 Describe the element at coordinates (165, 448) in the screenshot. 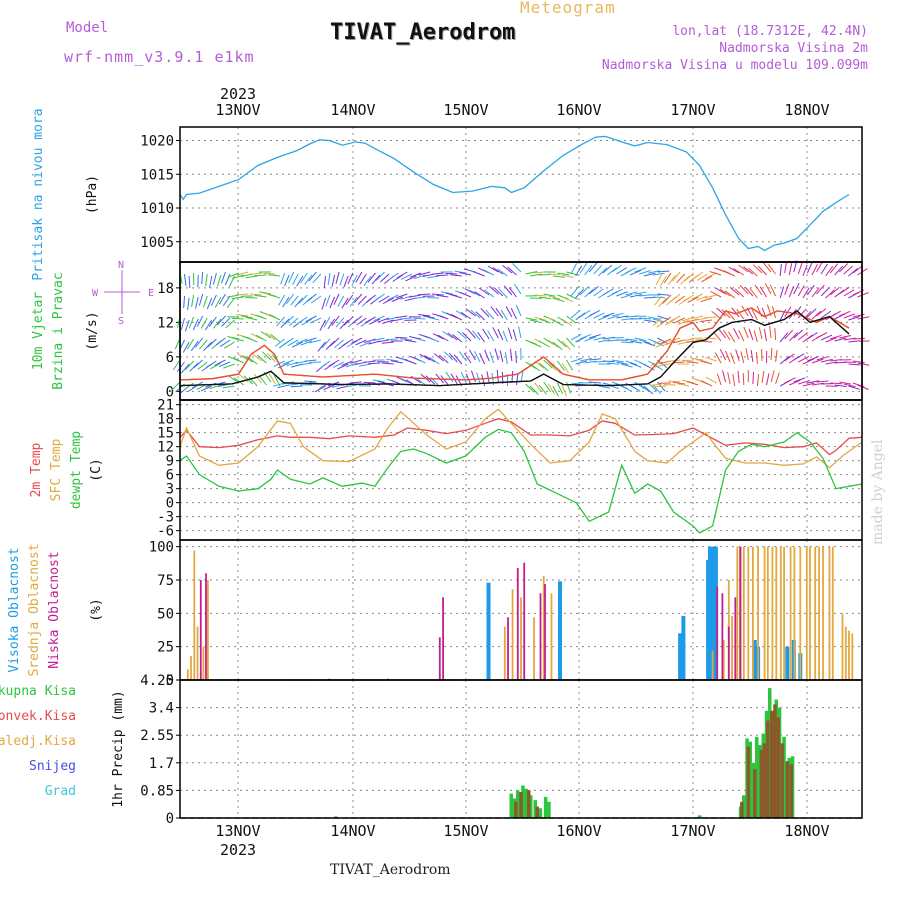

I see `y-tick-label: 12` at that location.